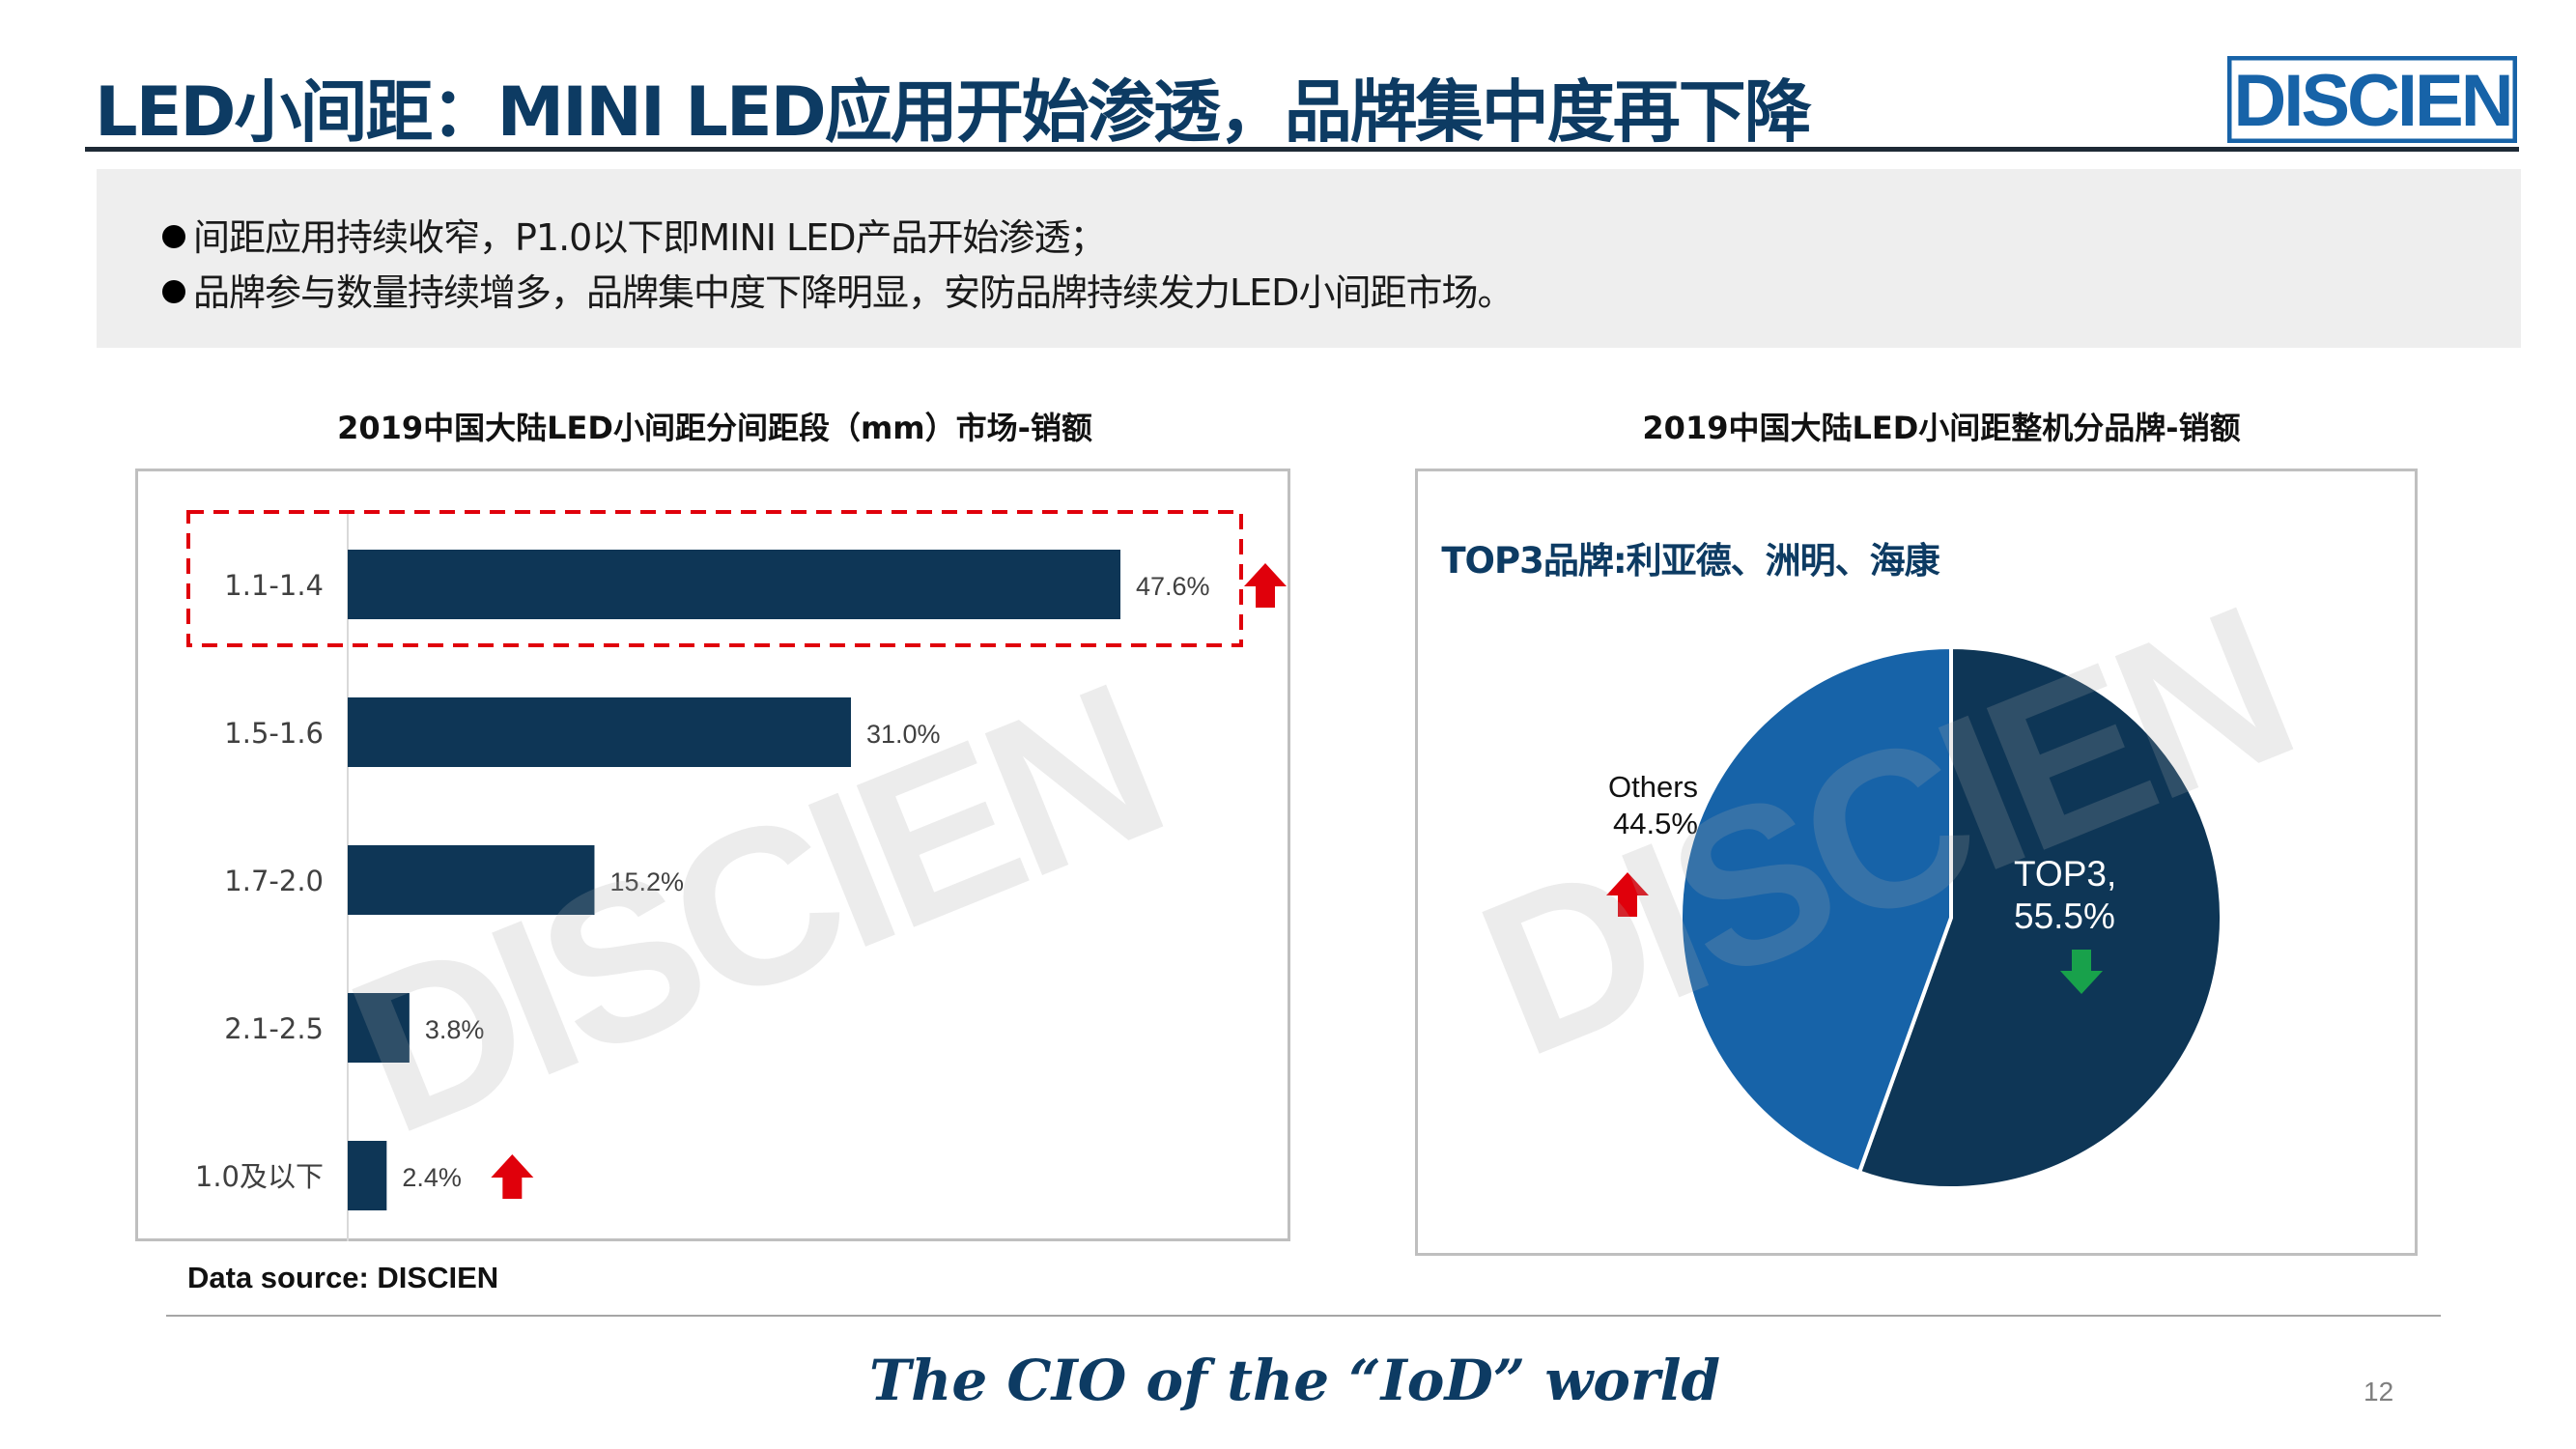  What do you see at coordinates (274, 1028) in the screenshot?
I see `category-label: 2.1-2.5` at bounding box center [274, 1028].